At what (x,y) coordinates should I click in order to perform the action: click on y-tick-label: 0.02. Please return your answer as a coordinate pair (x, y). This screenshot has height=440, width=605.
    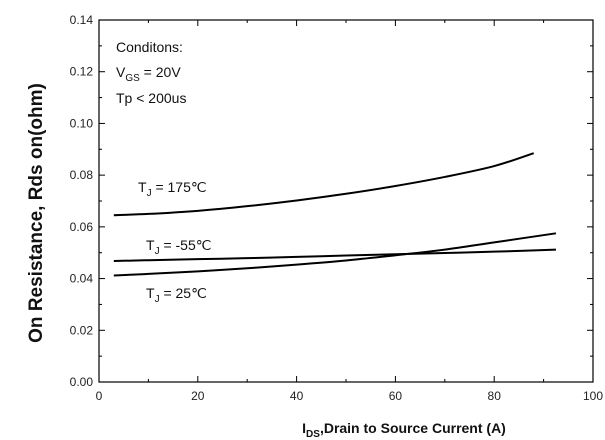
    Looking at the image, I should click on (82, 330).